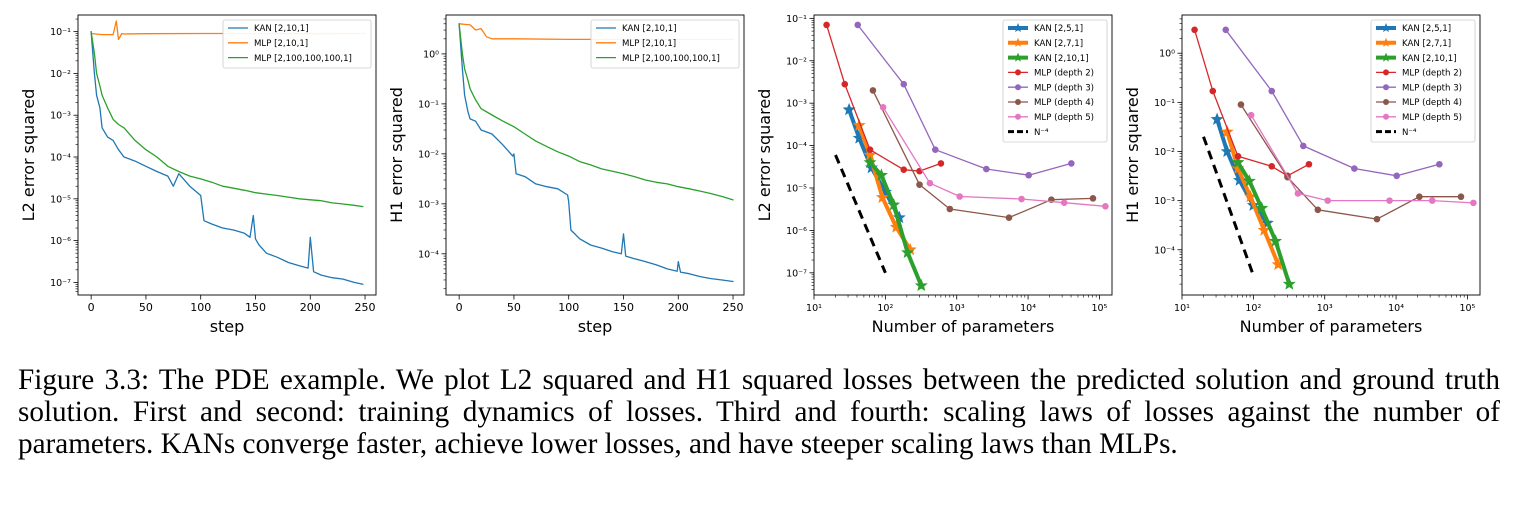  I want to click on y-axis-label: H1 error squared, so click(1132, 155).